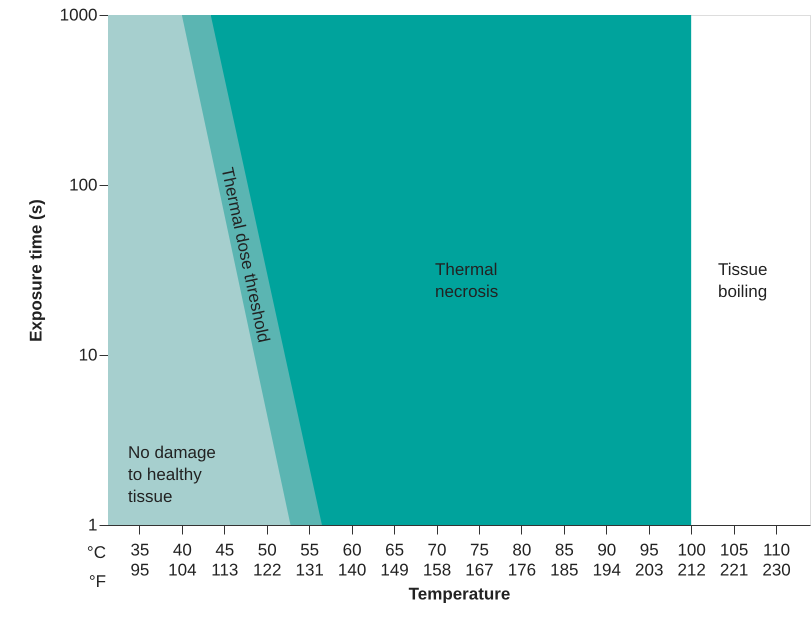 This screenshot has height=629, width=812. I want to click on x2-tick-label: 203, so click(649, 570).